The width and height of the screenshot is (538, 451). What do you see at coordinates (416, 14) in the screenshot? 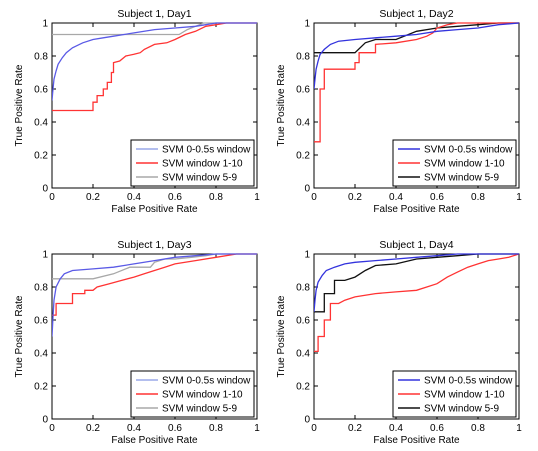
I see `chart-title: Subject 1, Day2` at bounding box center [416, 14].